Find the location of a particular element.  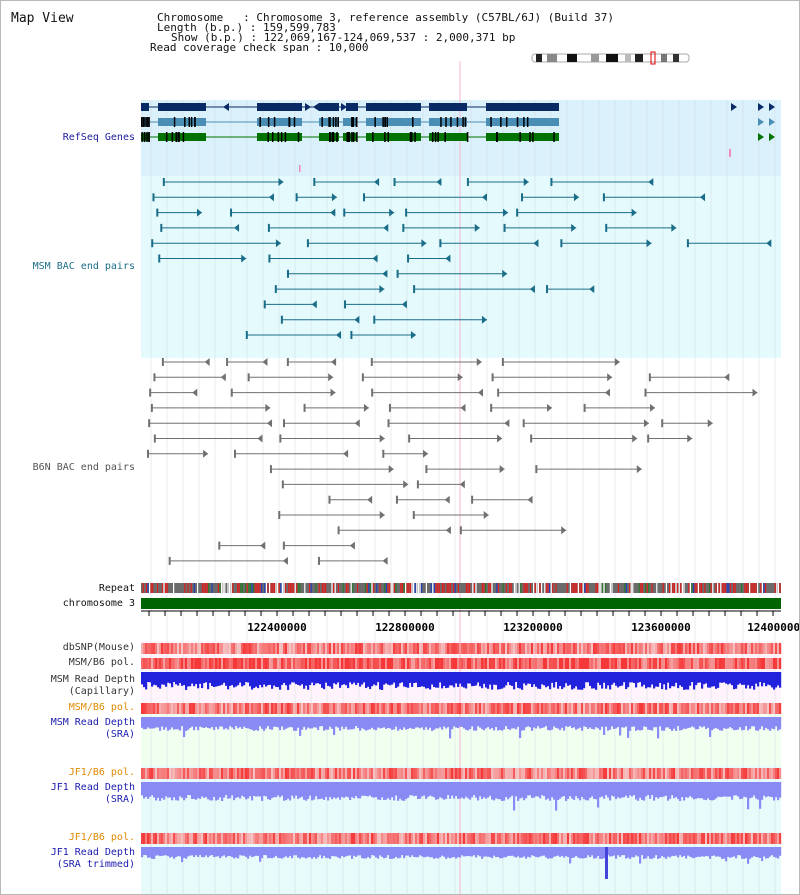

b6n-bac-pair-end is located at coordinates (426, 469).